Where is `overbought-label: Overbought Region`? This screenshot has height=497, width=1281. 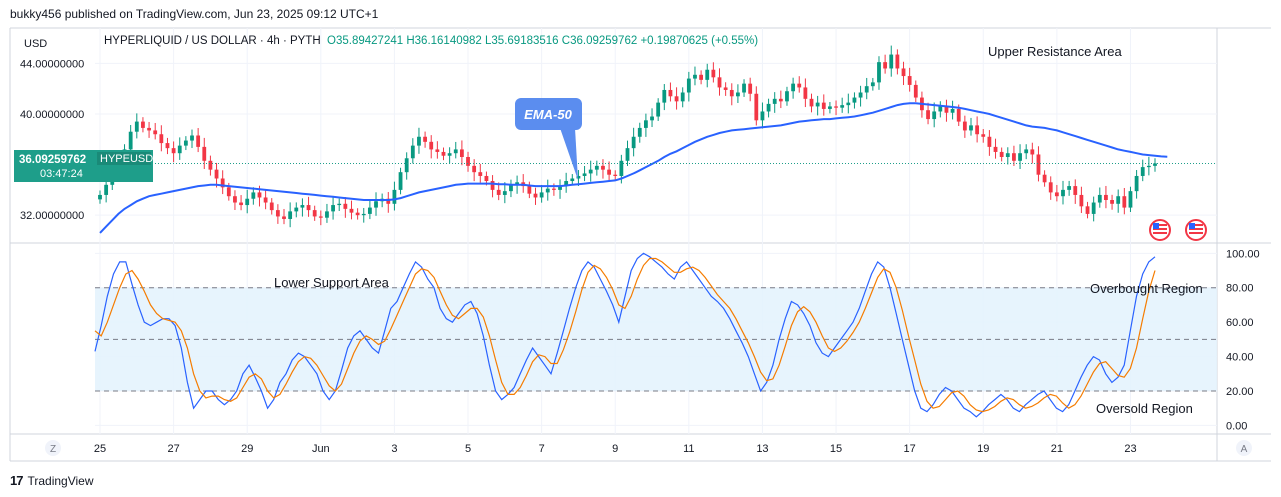
overbought-label: Overbought Region is located at coordinates (1146, 288).